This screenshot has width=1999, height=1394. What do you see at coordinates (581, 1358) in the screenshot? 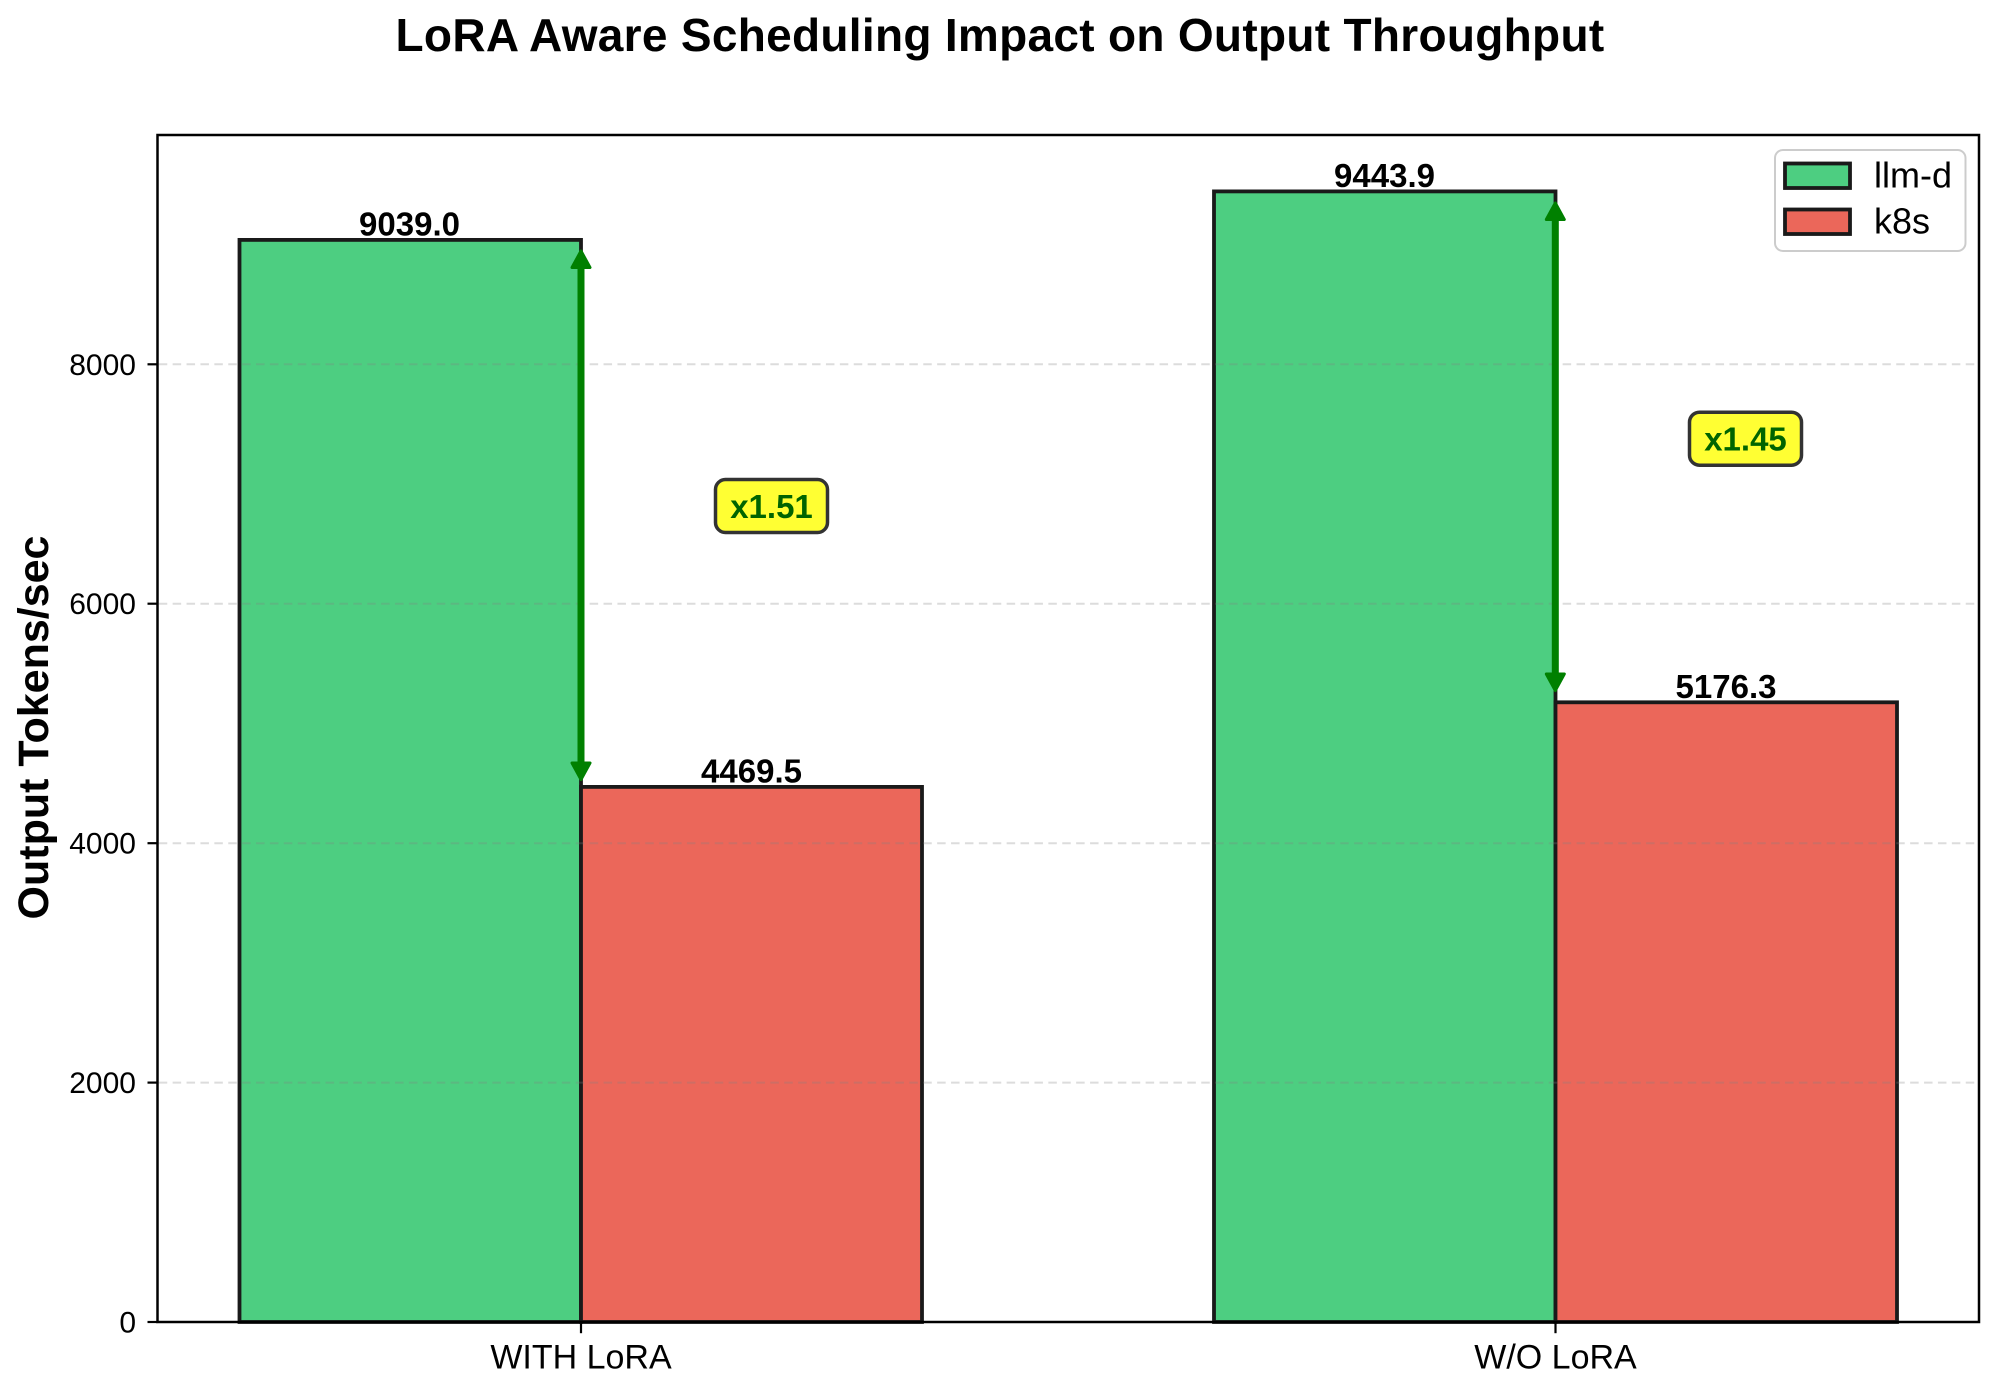
I see `svg-text: WITH LoRA` at bounding box center [581, 1358].